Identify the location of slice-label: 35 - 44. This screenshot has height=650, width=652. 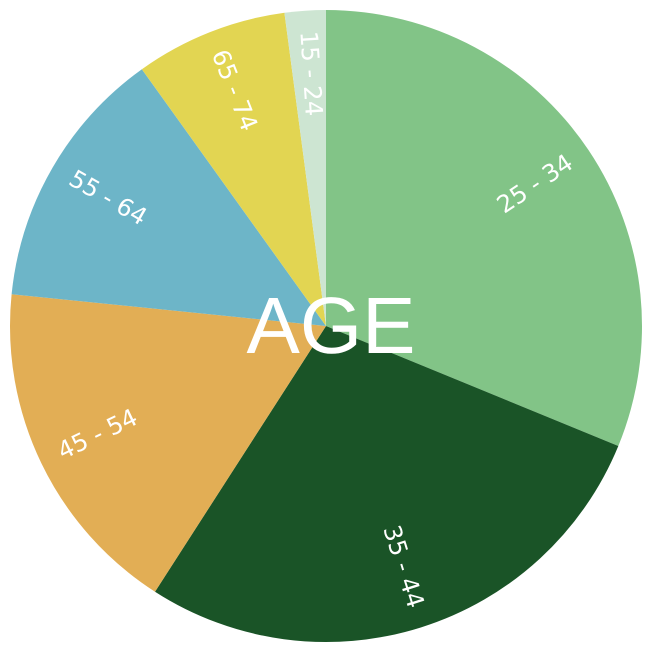
(403, 567).